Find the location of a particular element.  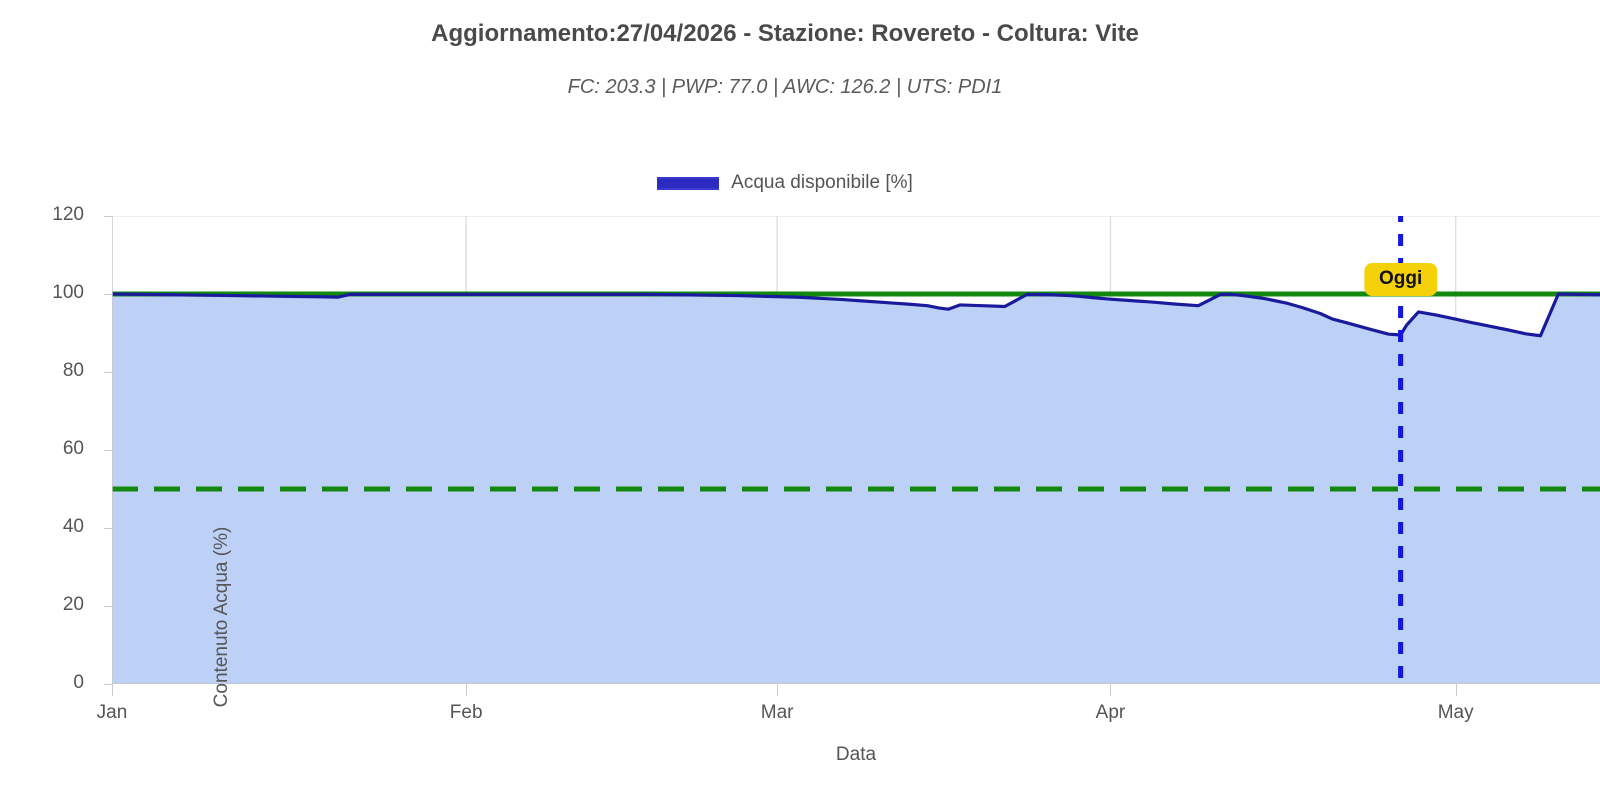

y-axis-tick-label: 0 is located at coordinates (78, 682).